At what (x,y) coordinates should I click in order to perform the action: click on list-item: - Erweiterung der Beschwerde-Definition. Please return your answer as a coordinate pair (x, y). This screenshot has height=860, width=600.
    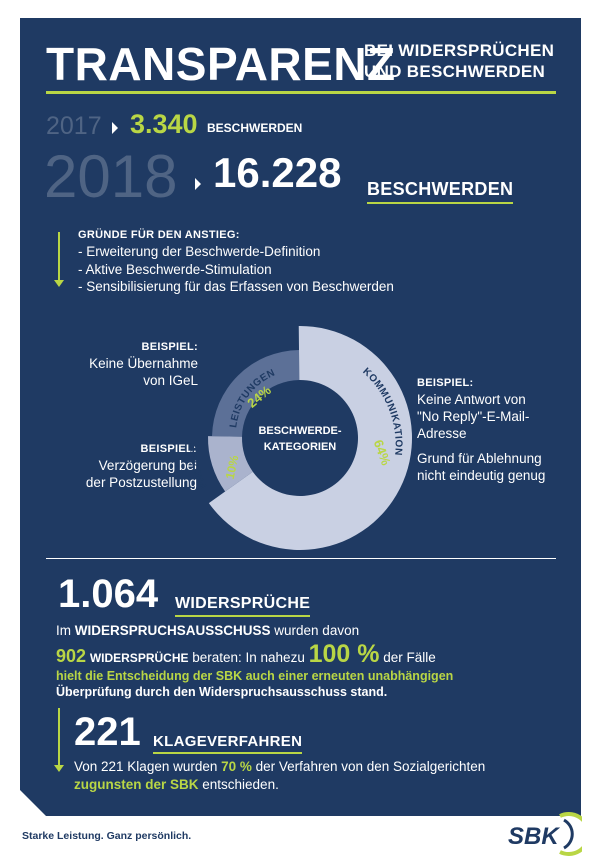
    Looking at the image, I should click on (199, 251).